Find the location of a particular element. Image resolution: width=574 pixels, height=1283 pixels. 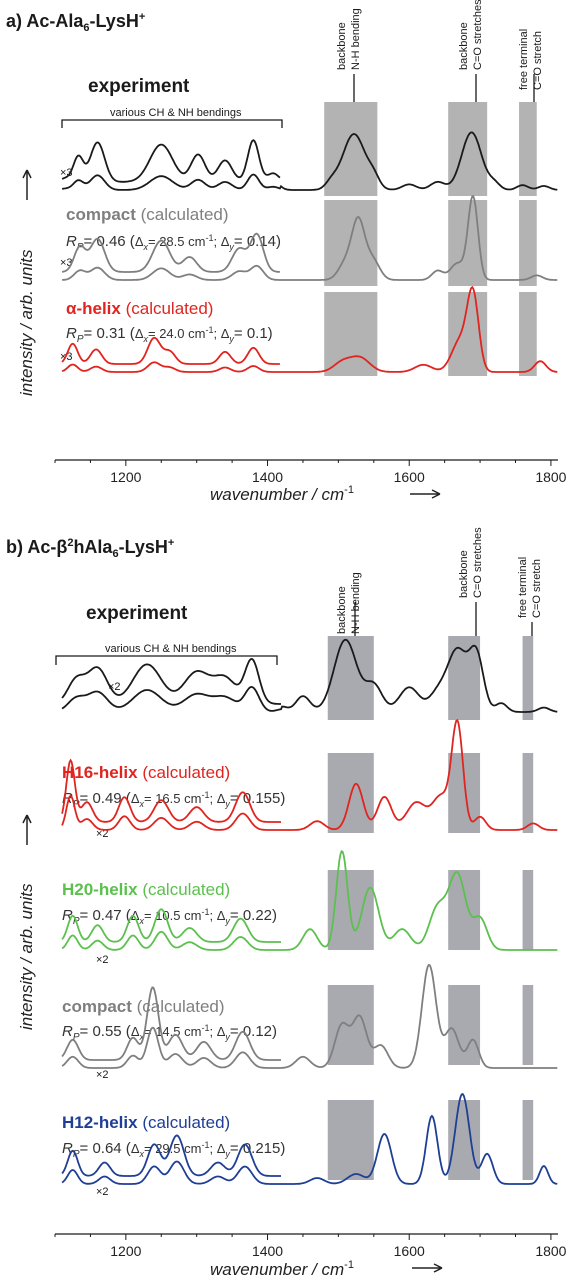

band-label-co-a-line2: C=O stretches is located at coordinates (478, 35).